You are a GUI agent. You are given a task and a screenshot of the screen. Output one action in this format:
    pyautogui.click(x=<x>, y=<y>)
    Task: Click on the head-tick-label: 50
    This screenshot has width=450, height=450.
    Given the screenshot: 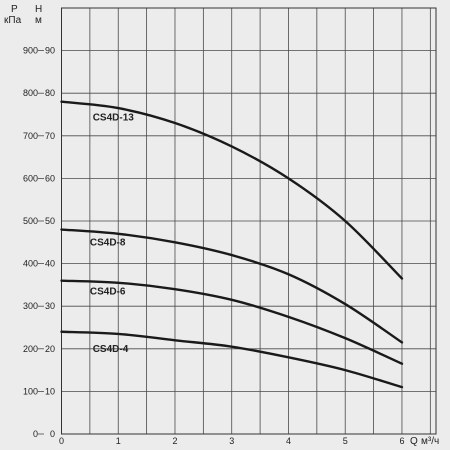 What is the action you would take?
    pyautogui.click(x=50, y=221)
    